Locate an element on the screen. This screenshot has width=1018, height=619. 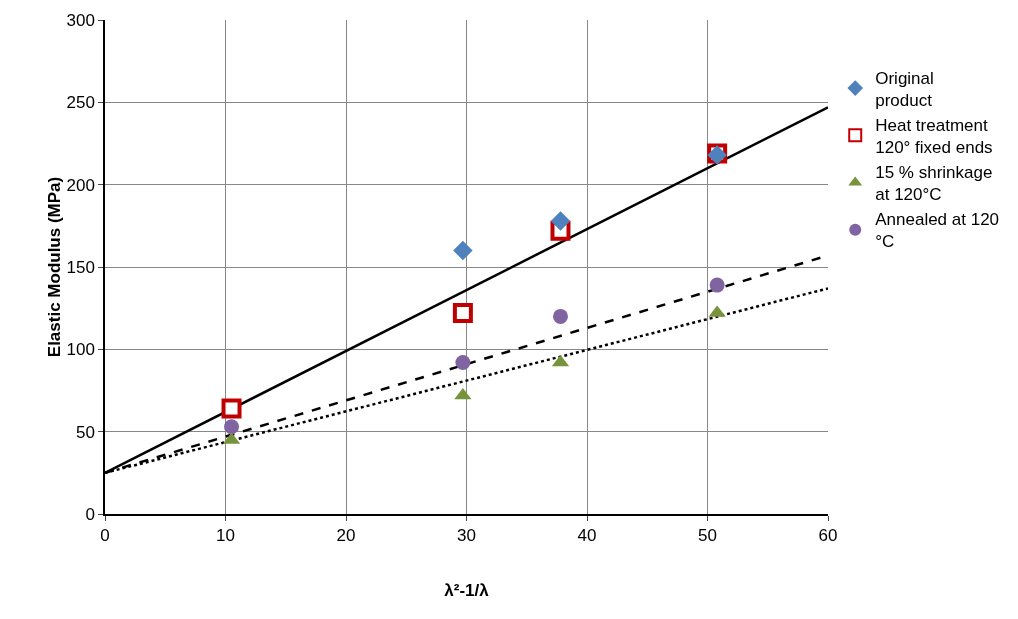
y-tick-label: 150 is located at coordinates (80, 267).